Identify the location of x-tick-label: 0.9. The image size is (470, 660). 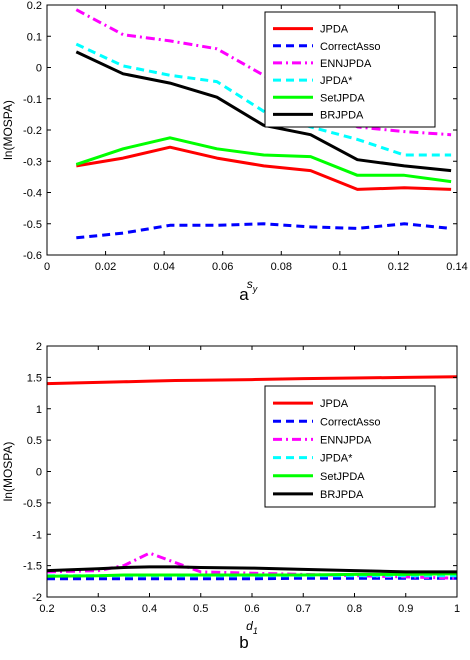
(405, 609).